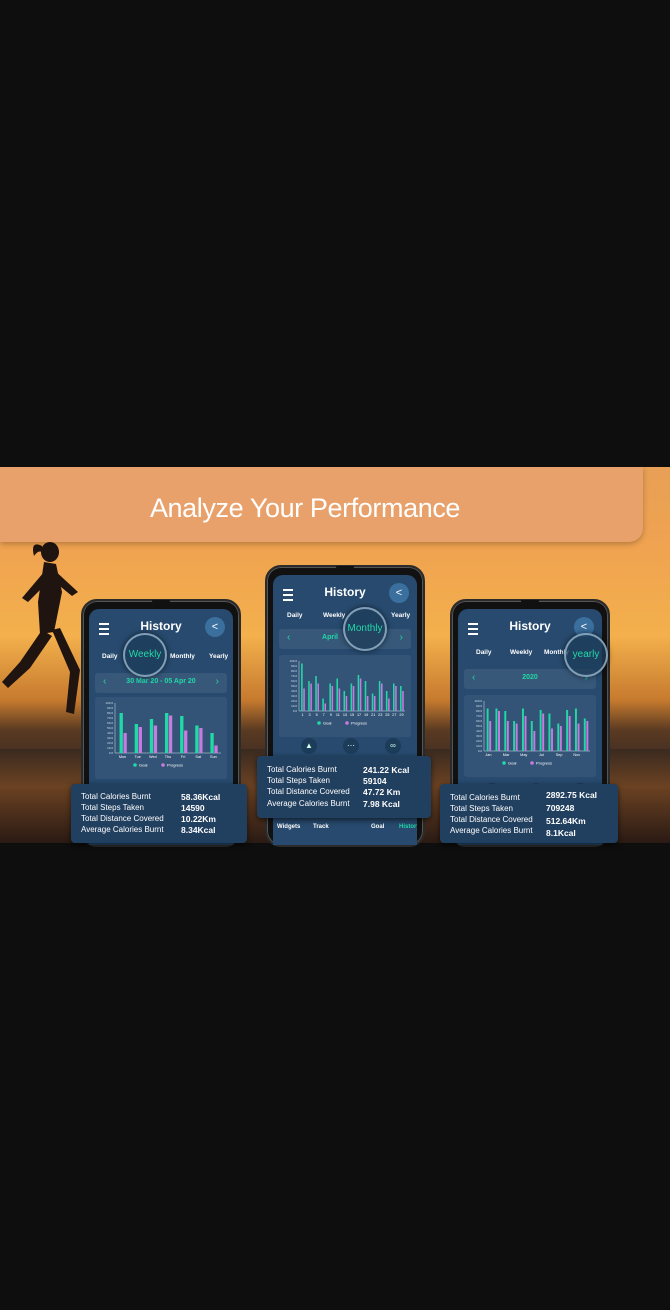  Describe the element at coordinates (485, 797) in the screenshot. I see `stat-label: Total Calories Burnt` at that location.